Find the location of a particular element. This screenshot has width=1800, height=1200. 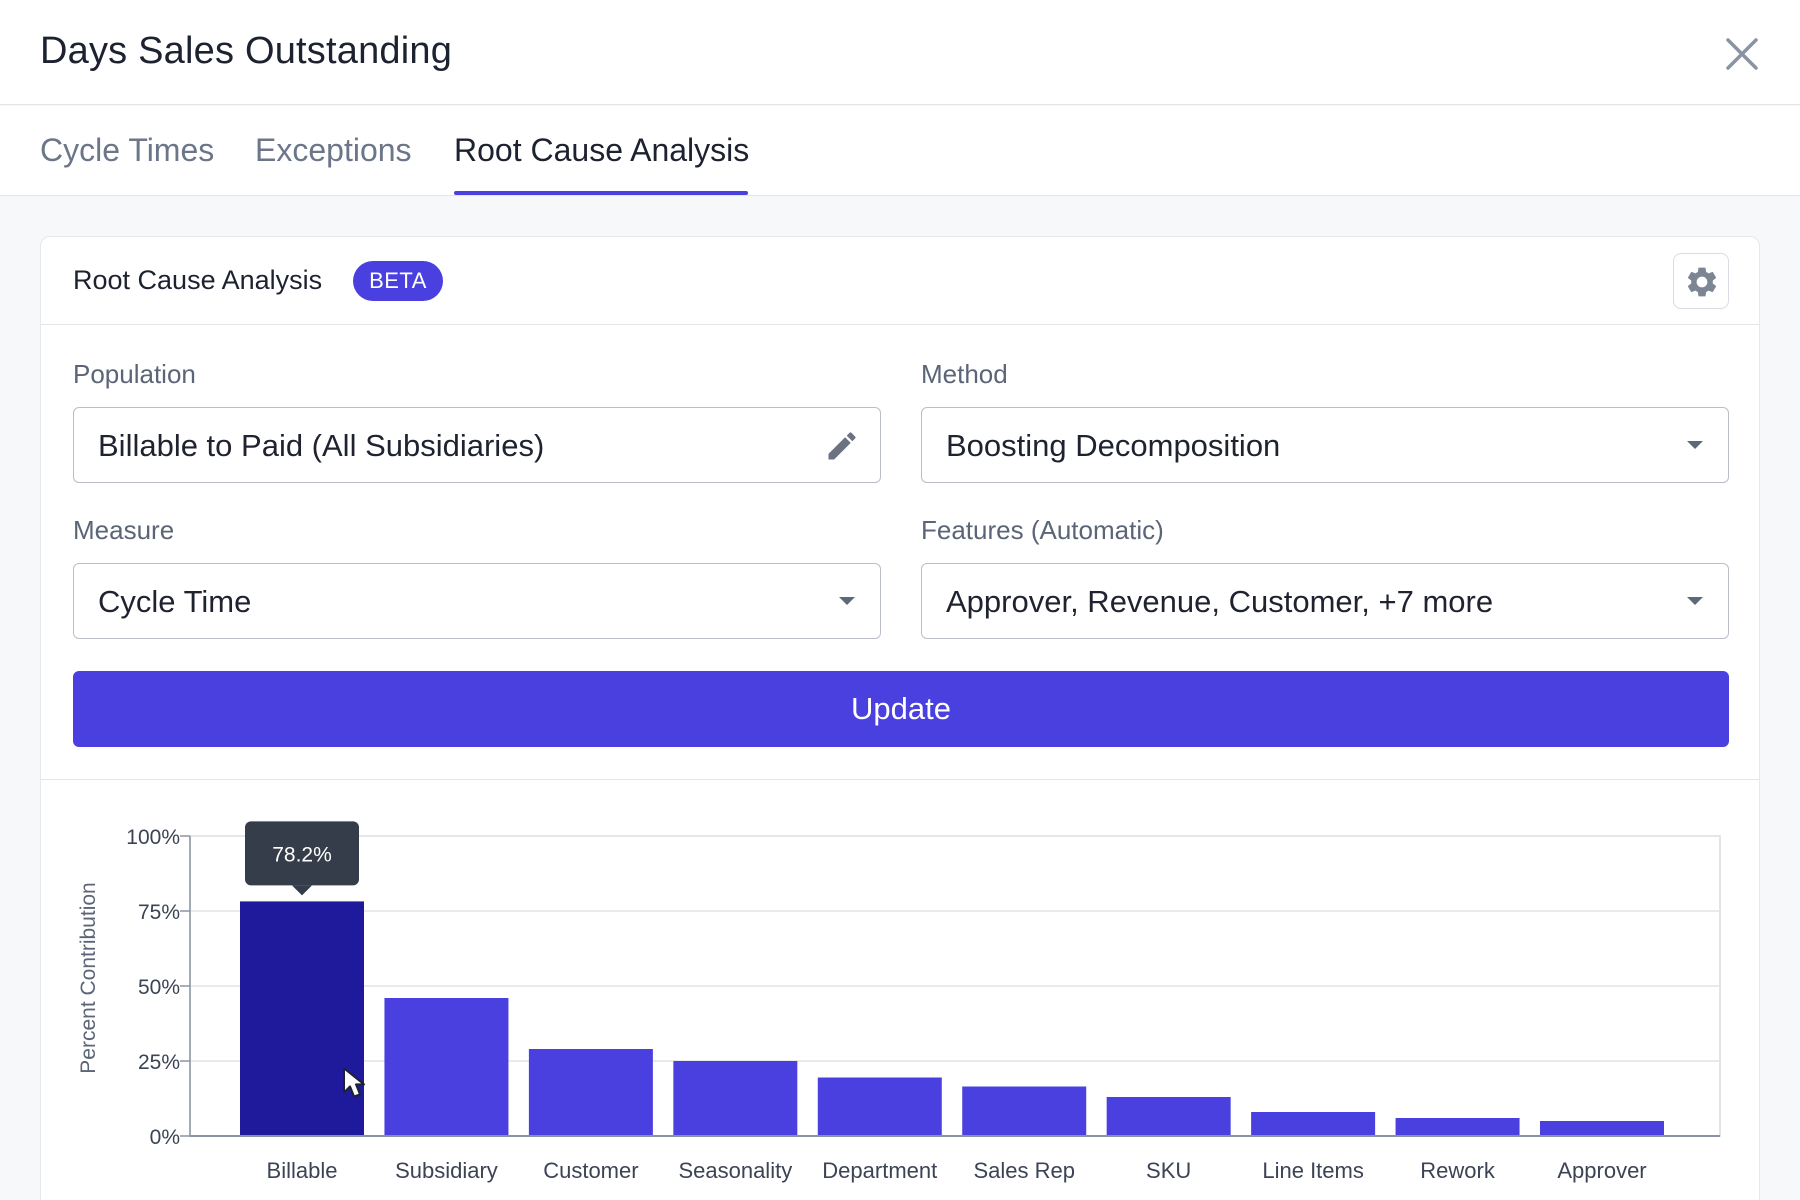

y-axis-title: Percent Contribution is located at coordinates (88, 977).